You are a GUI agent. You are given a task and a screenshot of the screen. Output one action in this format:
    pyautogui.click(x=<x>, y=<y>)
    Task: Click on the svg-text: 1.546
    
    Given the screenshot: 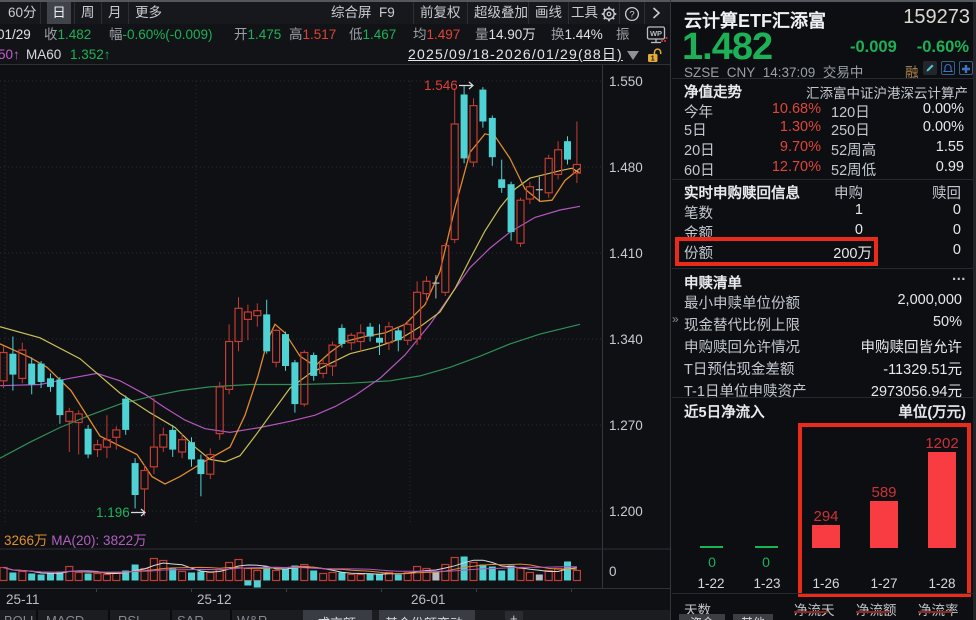 What is the action you would take?
    pyautogui.click(x=441, y=85)
    